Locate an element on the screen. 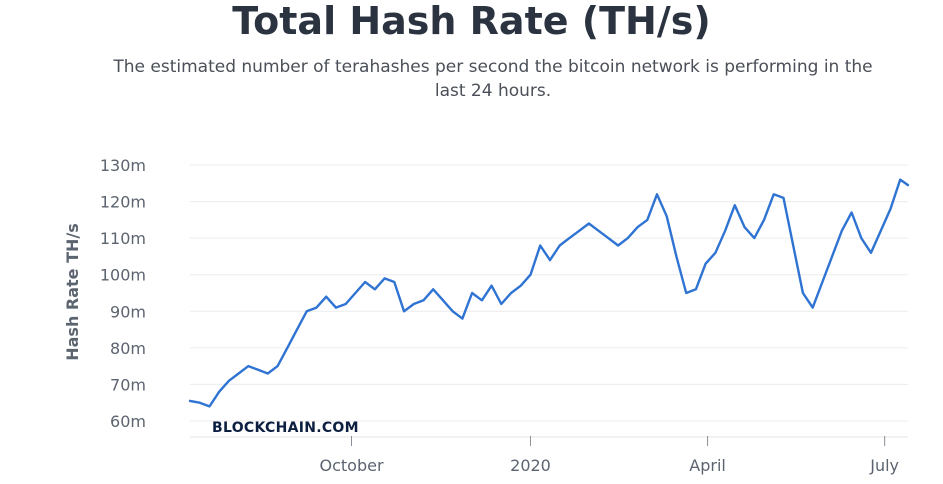 The image size is (943, 484). y-tick-label: 80m is located at coordinates (128, 348).